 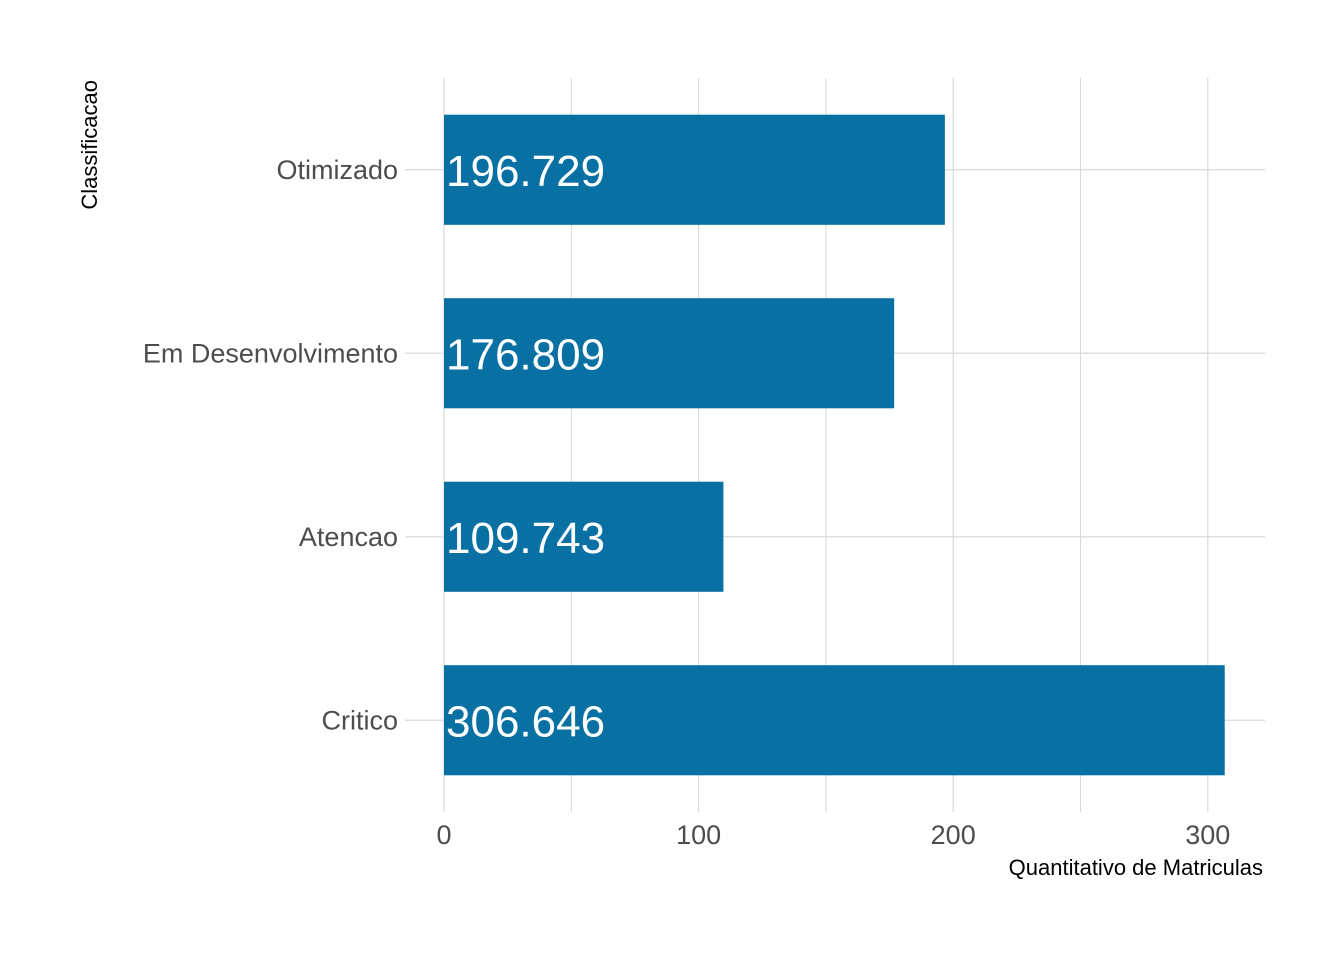 What do you see at coordinates (525, 721) in the screenshot?
I see `bar-value-label: 306.646` at bounding box center [525, 721].